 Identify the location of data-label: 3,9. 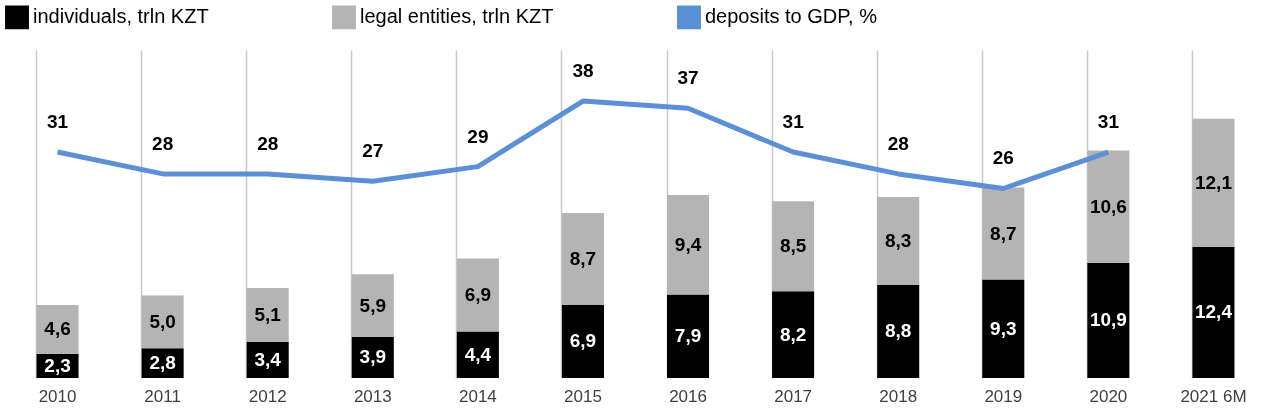
(372, 357).